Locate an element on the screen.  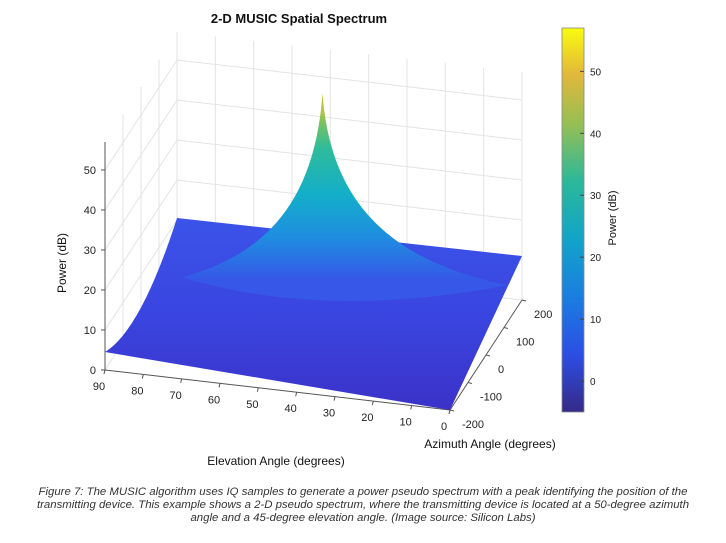
z-tick-label: 10 is located at coordinates (90, 331).